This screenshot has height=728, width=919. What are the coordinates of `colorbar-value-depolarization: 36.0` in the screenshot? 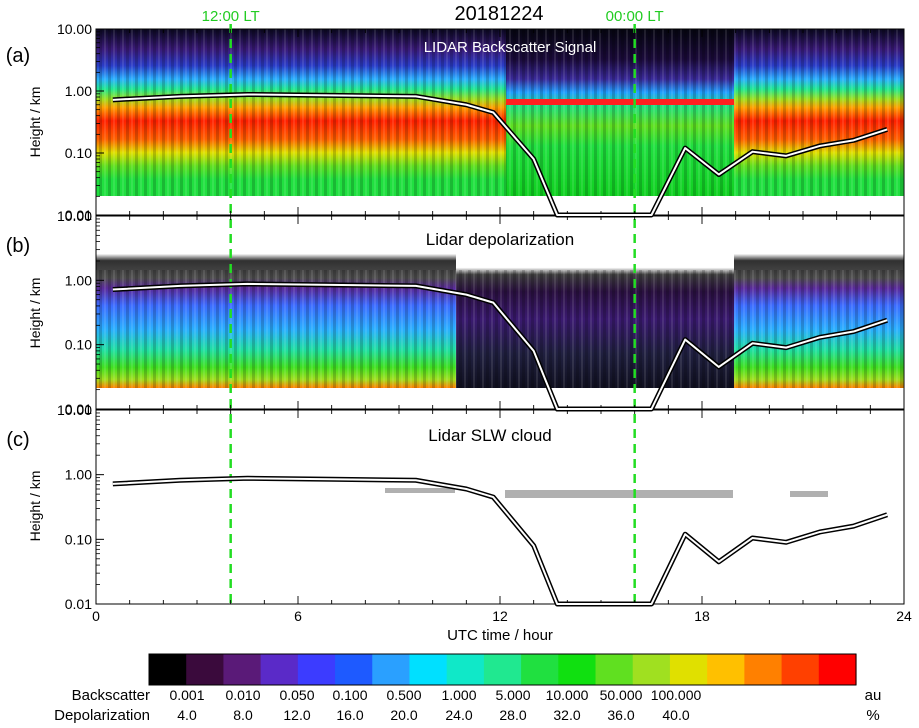 It's located at (620, 715).